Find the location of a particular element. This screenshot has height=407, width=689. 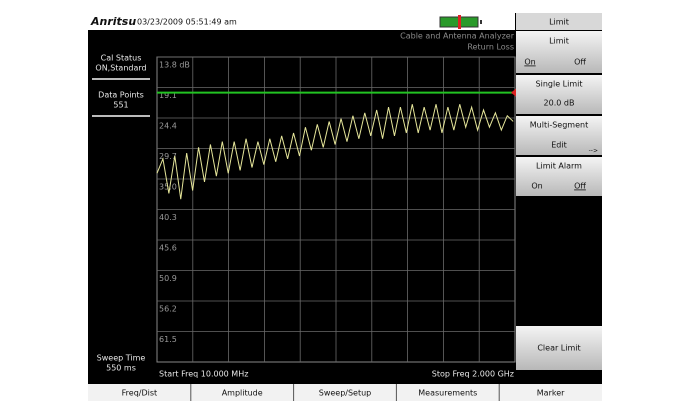

stop-freq: Stop Freq 2.000 GHz is located at coordinates (473, 374).